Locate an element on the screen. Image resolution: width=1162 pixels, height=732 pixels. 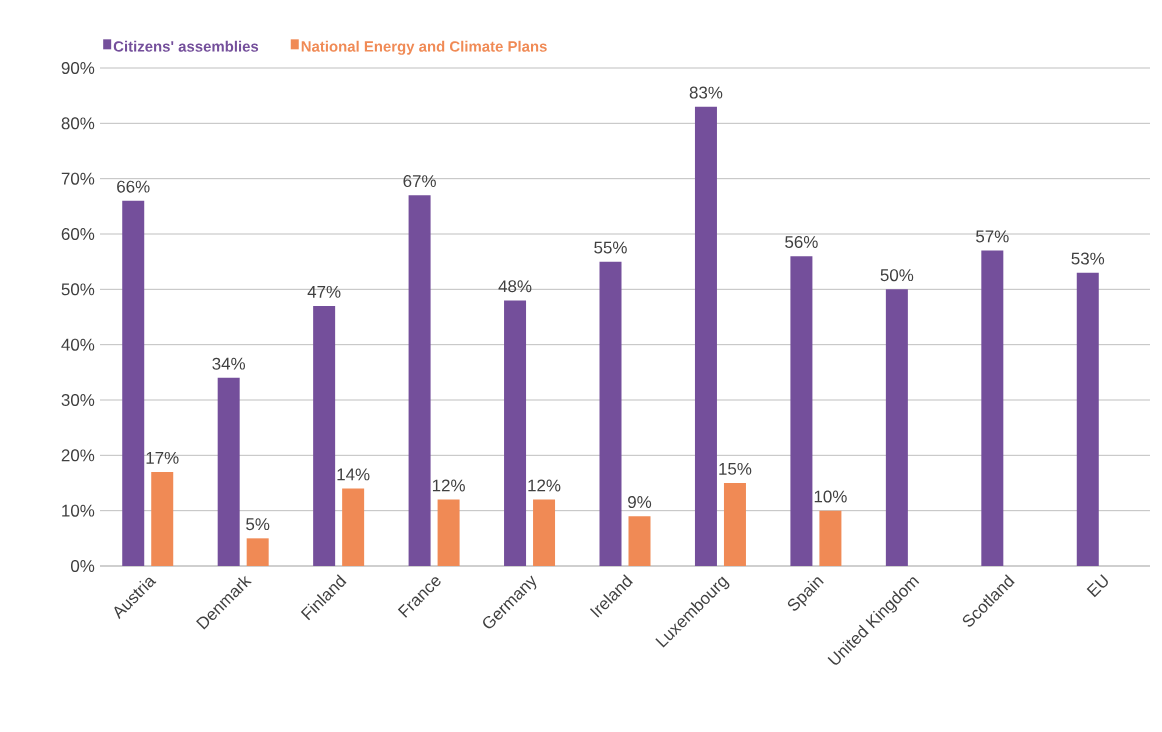
data-label: 66% is located at coordinates (133, 186).